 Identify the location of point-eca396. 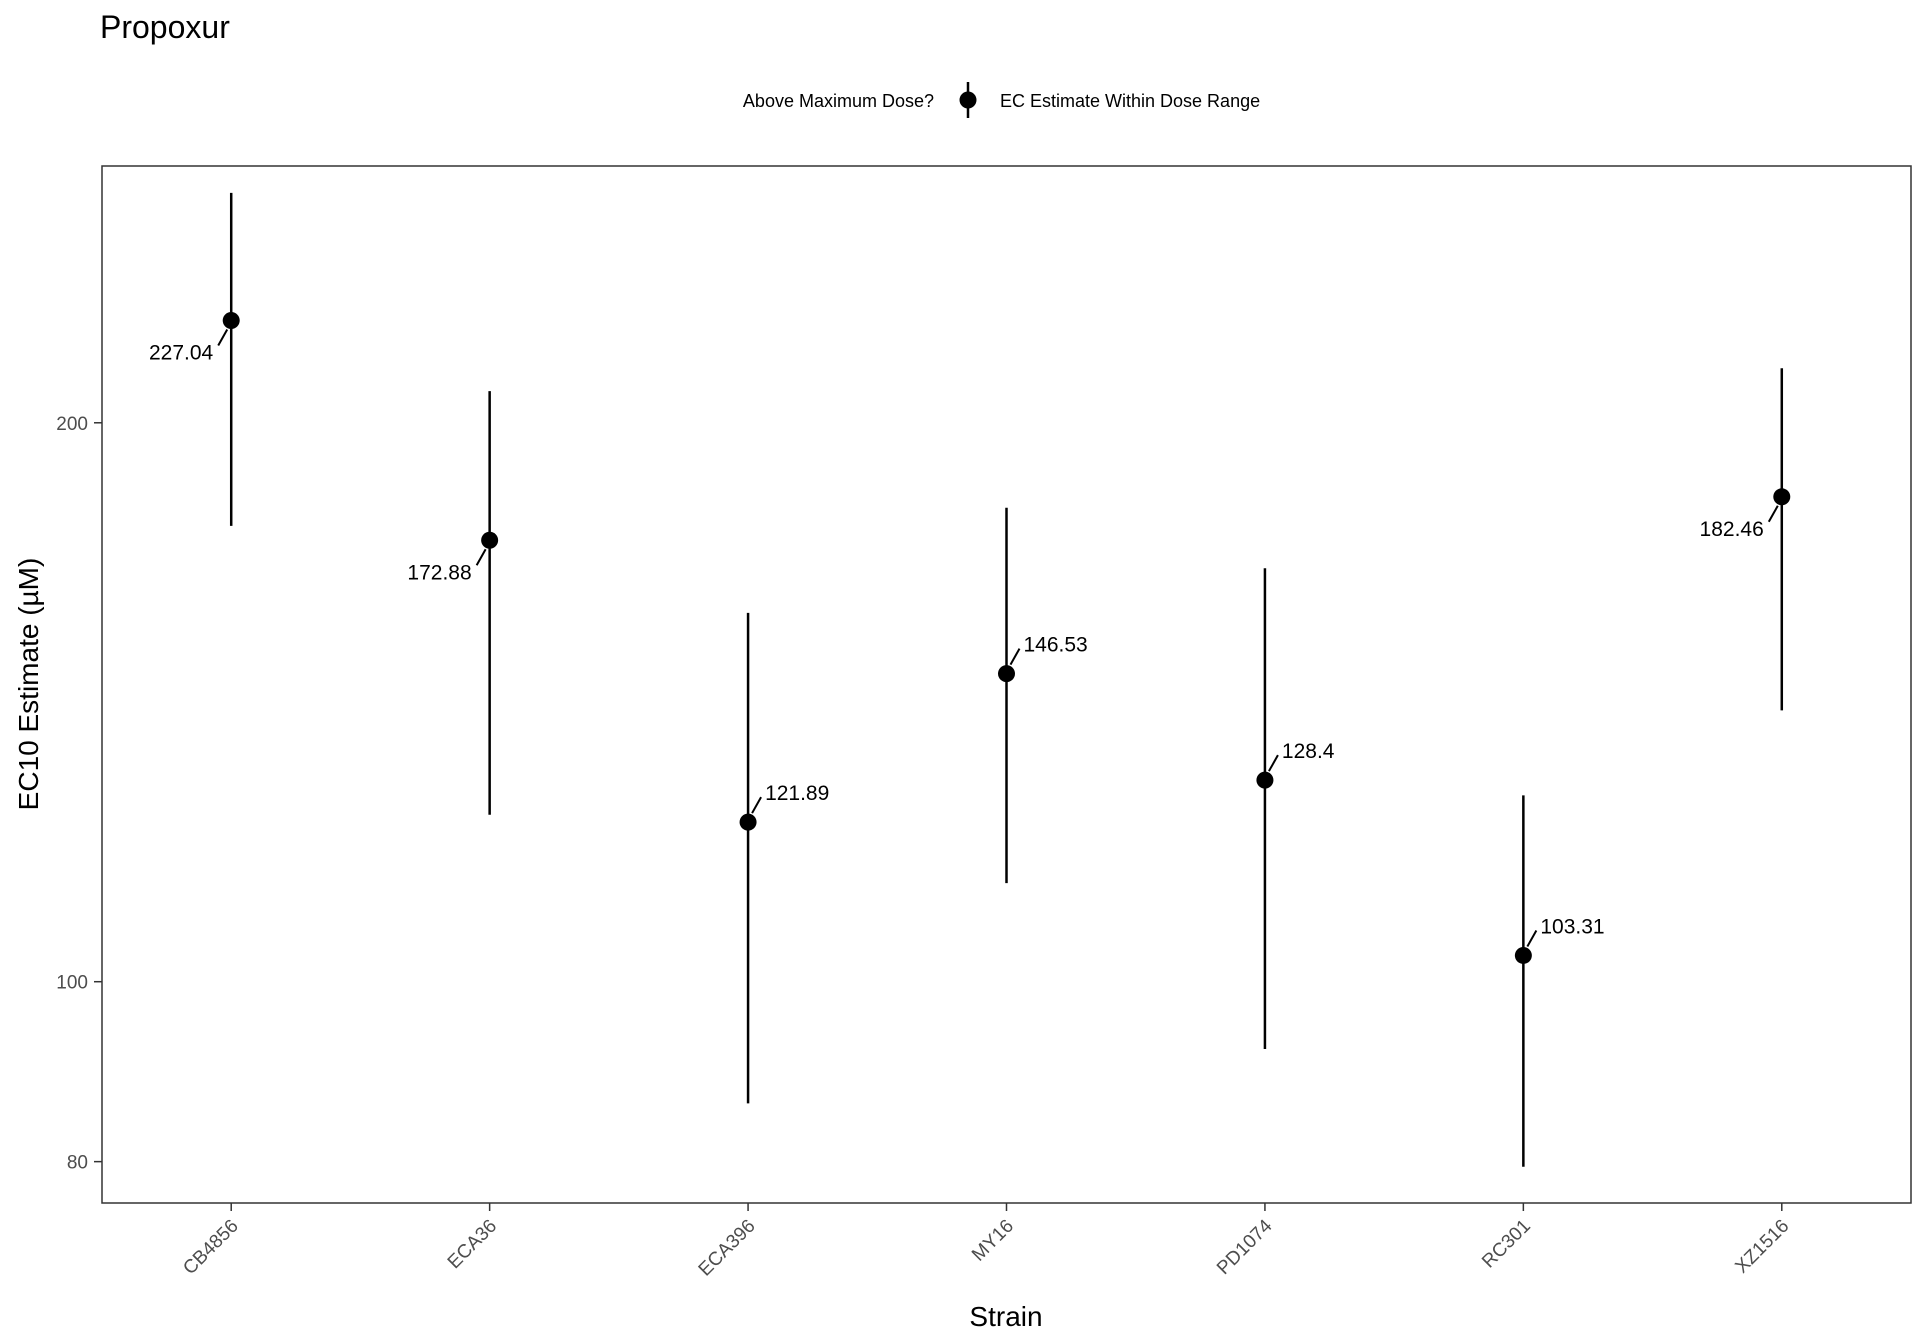
(748, 822).